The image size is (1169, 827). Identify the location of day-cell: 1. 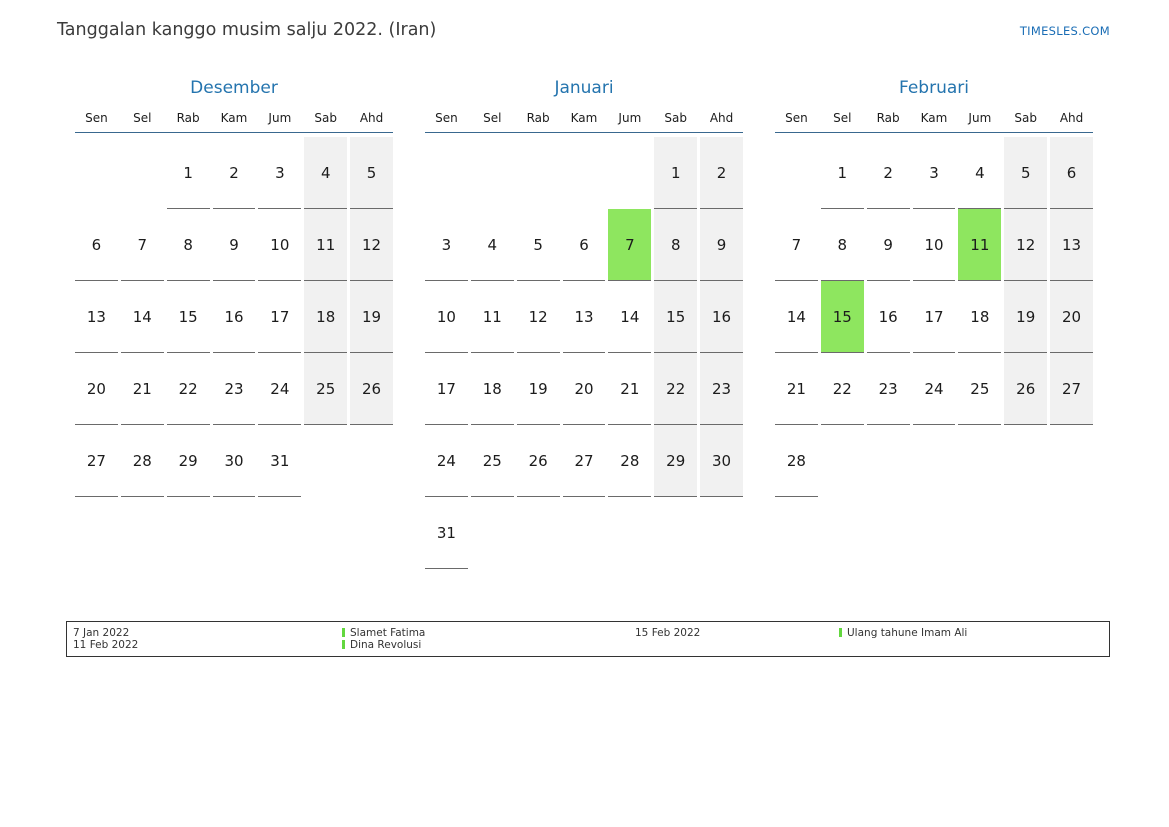
(188, 173).